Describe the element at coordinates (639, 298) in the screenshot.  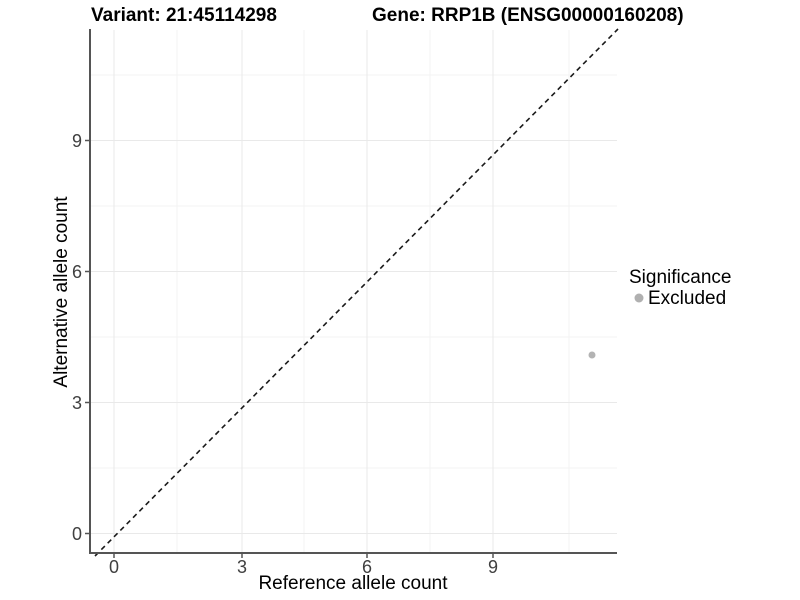
I see `legend-dot-excluded-icon` at that location.